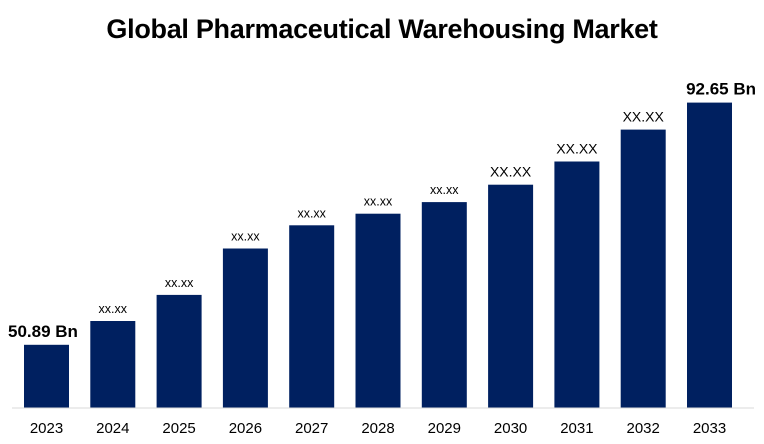  What do you see at coordinates (312, 316) in the screenshot?
I see `bar-2027` at bounding box center [312, 316].